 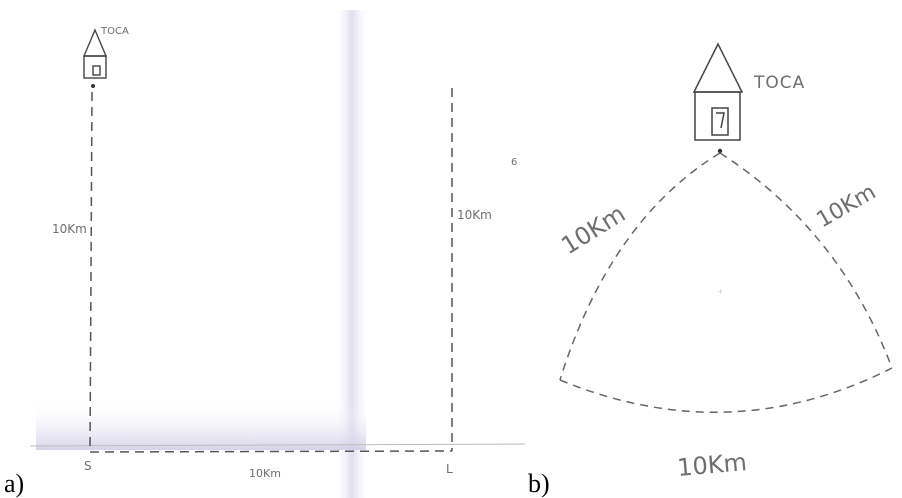 I want to click on margin-mark: 6, so click(x=514, y=162).